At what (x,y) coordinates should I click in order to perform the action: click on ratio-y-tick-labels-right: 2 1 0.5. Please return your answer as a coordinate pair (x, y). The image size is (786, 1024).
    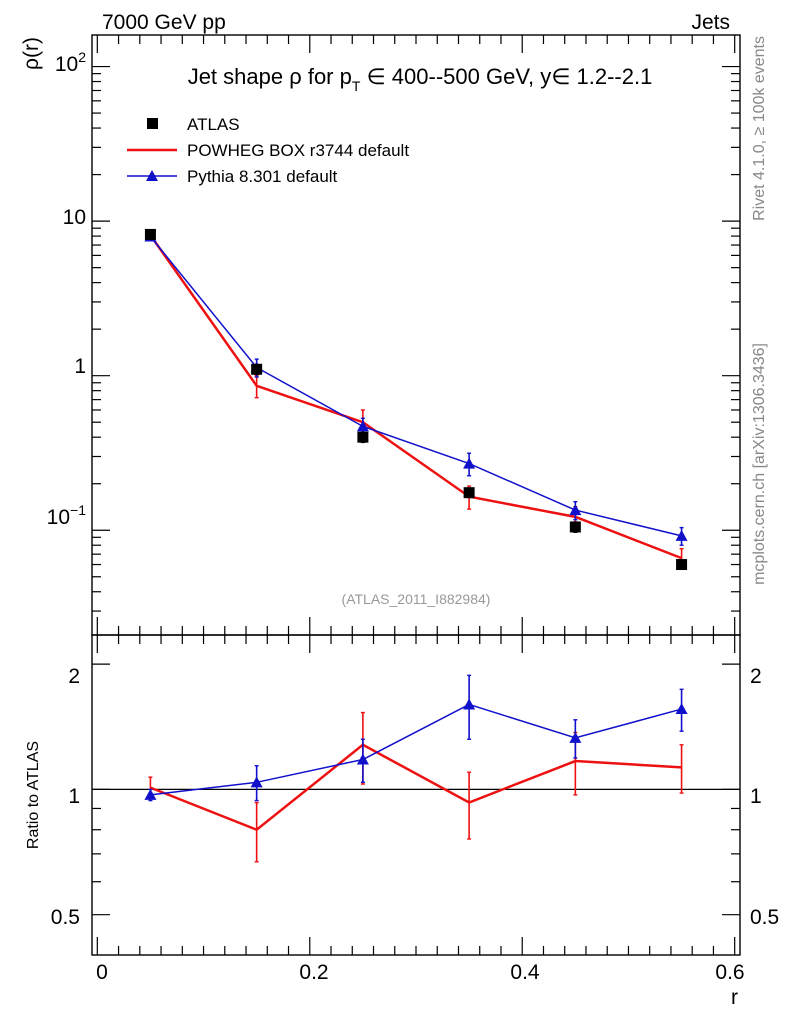
    Looking at the image, I should click on (764, 797).